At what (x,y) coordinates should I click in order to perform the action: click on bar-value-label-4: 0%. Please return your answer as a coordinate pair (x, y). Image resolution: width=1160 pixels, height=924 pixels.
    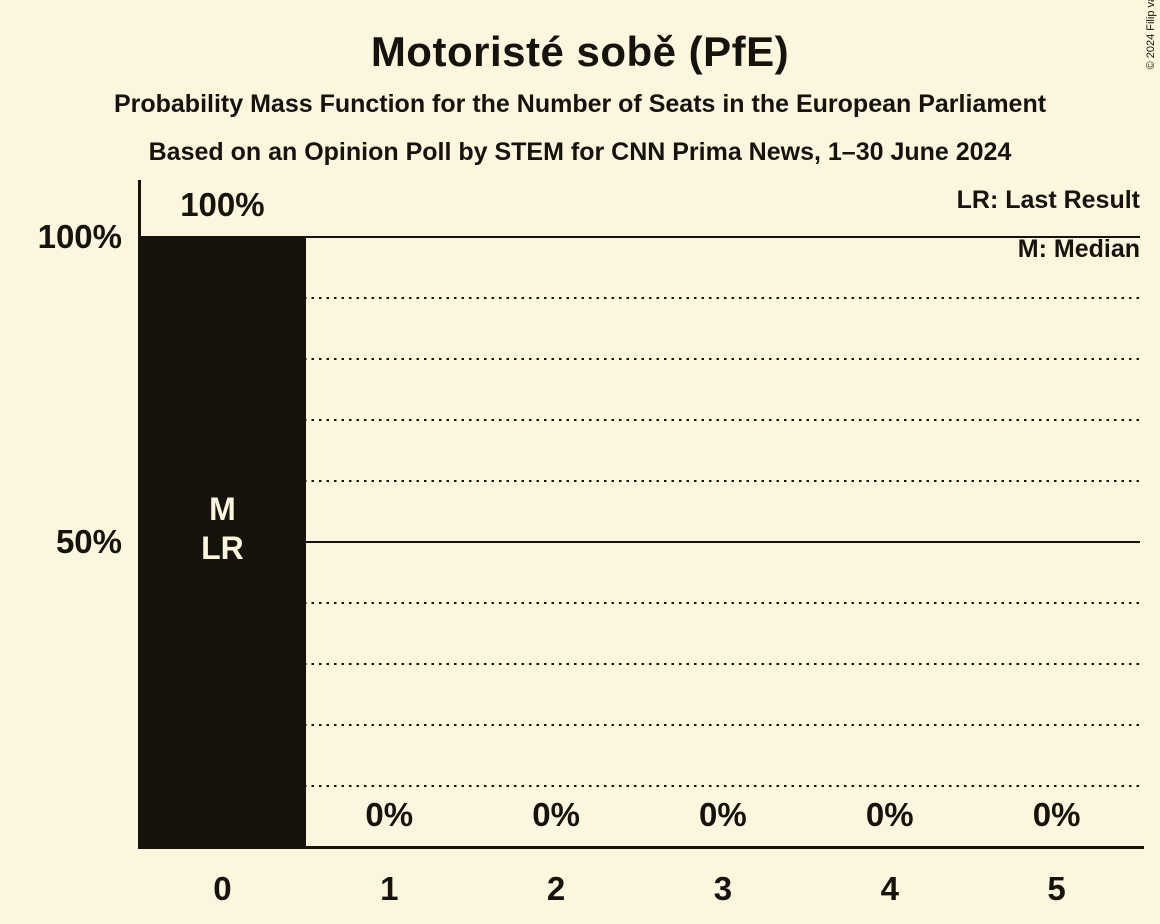
    Looking at the image, I should click on (889, 814).